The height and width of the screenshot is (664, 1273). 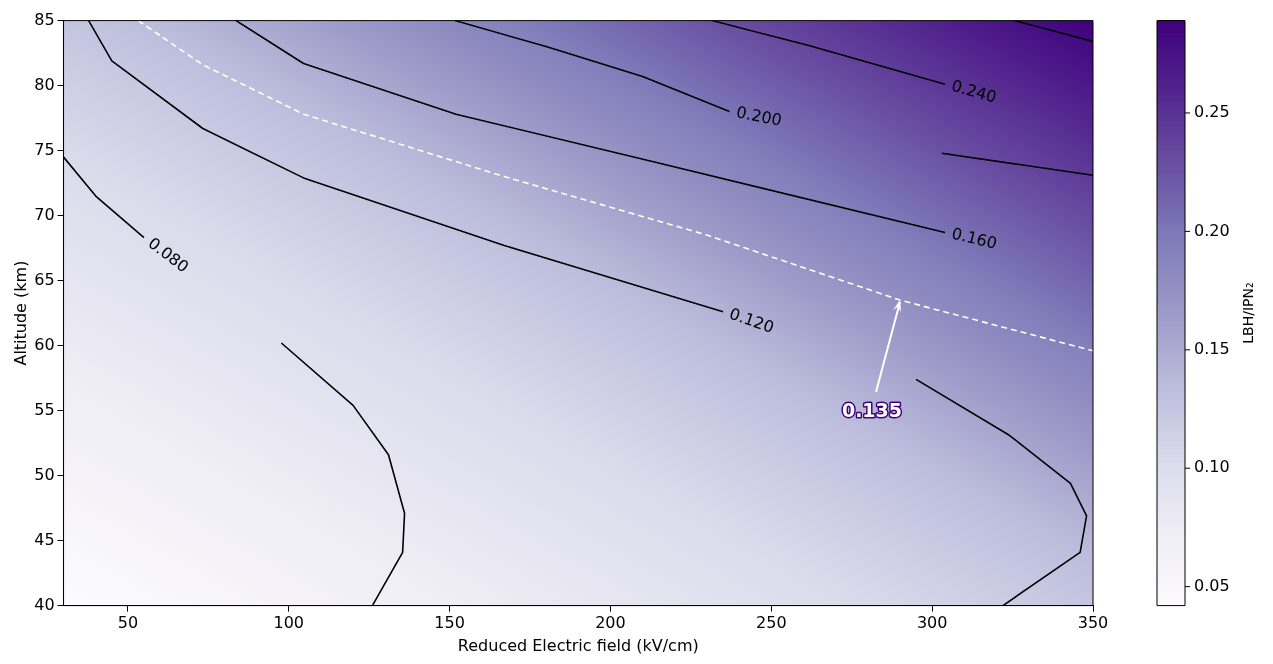 I want to click on y-tick-label: 70, so click(x=44, y=214).